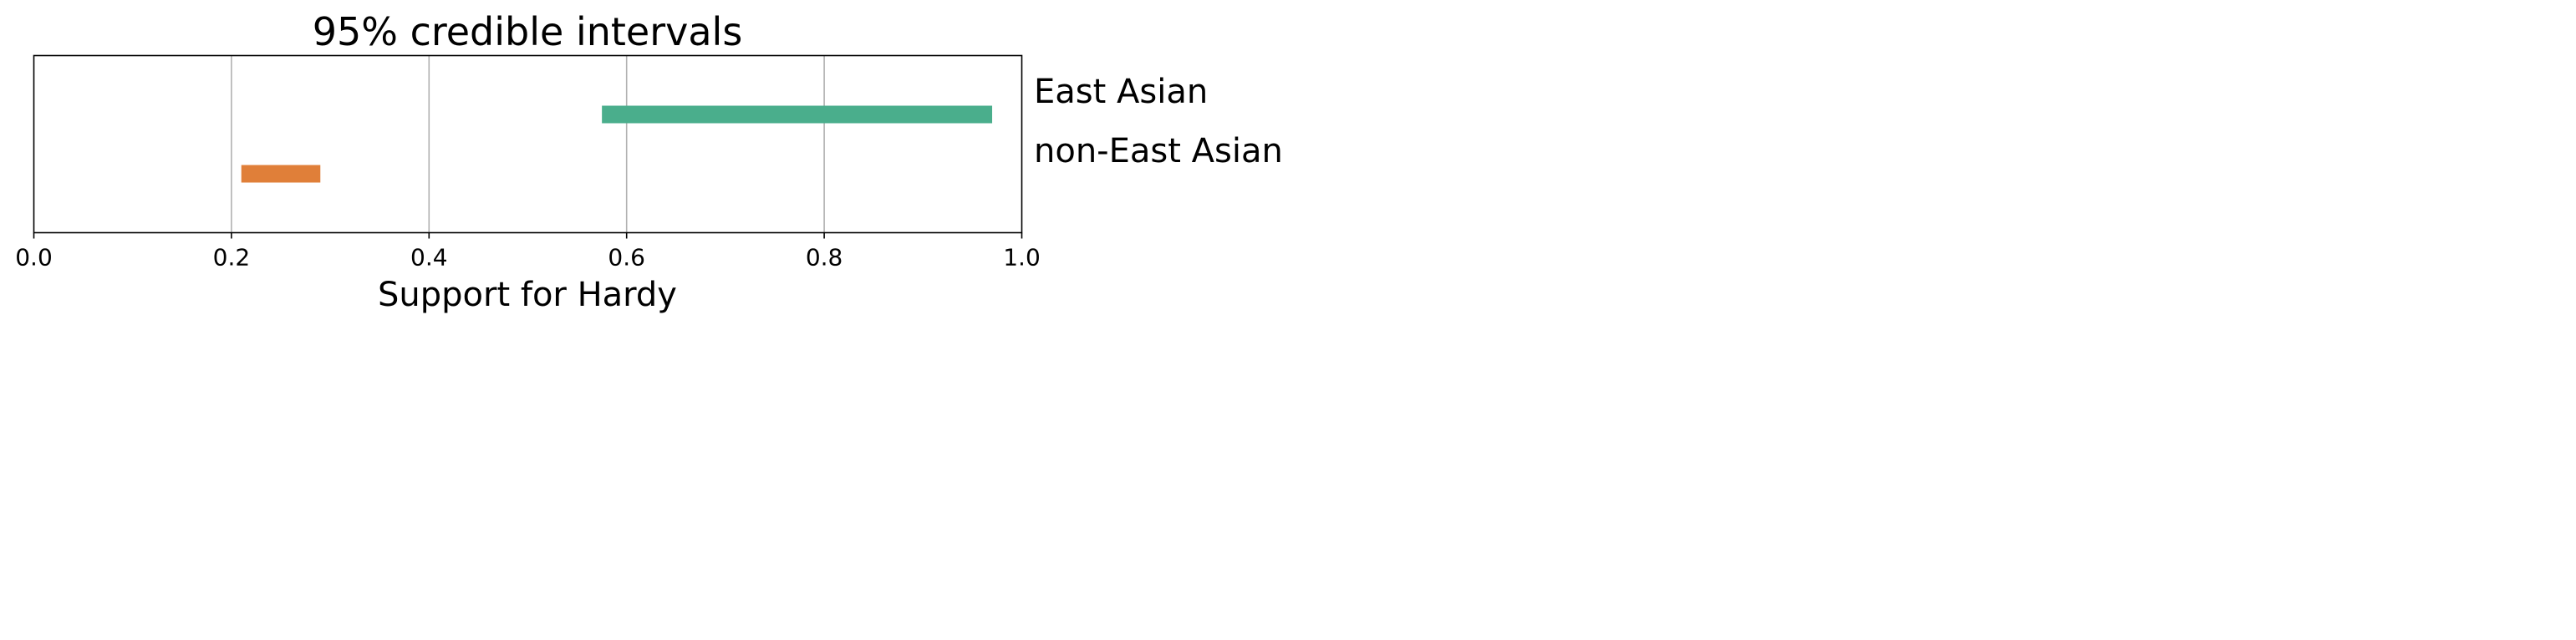 The height and width of the screenshot is (640, 2576). I want to click on grid-lines, so click(528, 144).